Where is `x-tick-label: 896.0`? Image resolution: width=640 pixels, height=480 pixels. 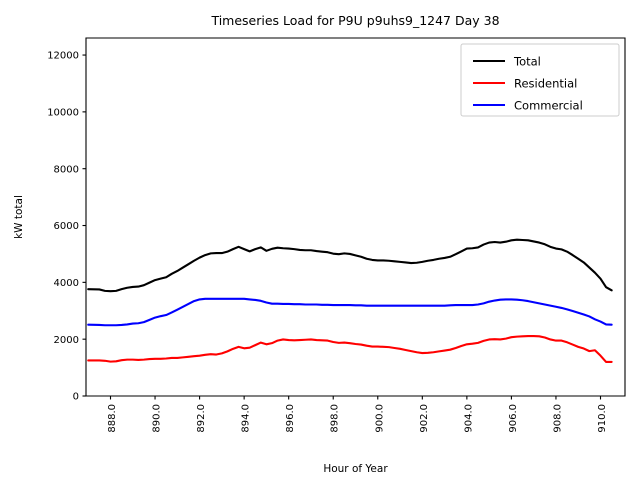
x-tick-label: 896.0 is located at coordinates (290, 418).